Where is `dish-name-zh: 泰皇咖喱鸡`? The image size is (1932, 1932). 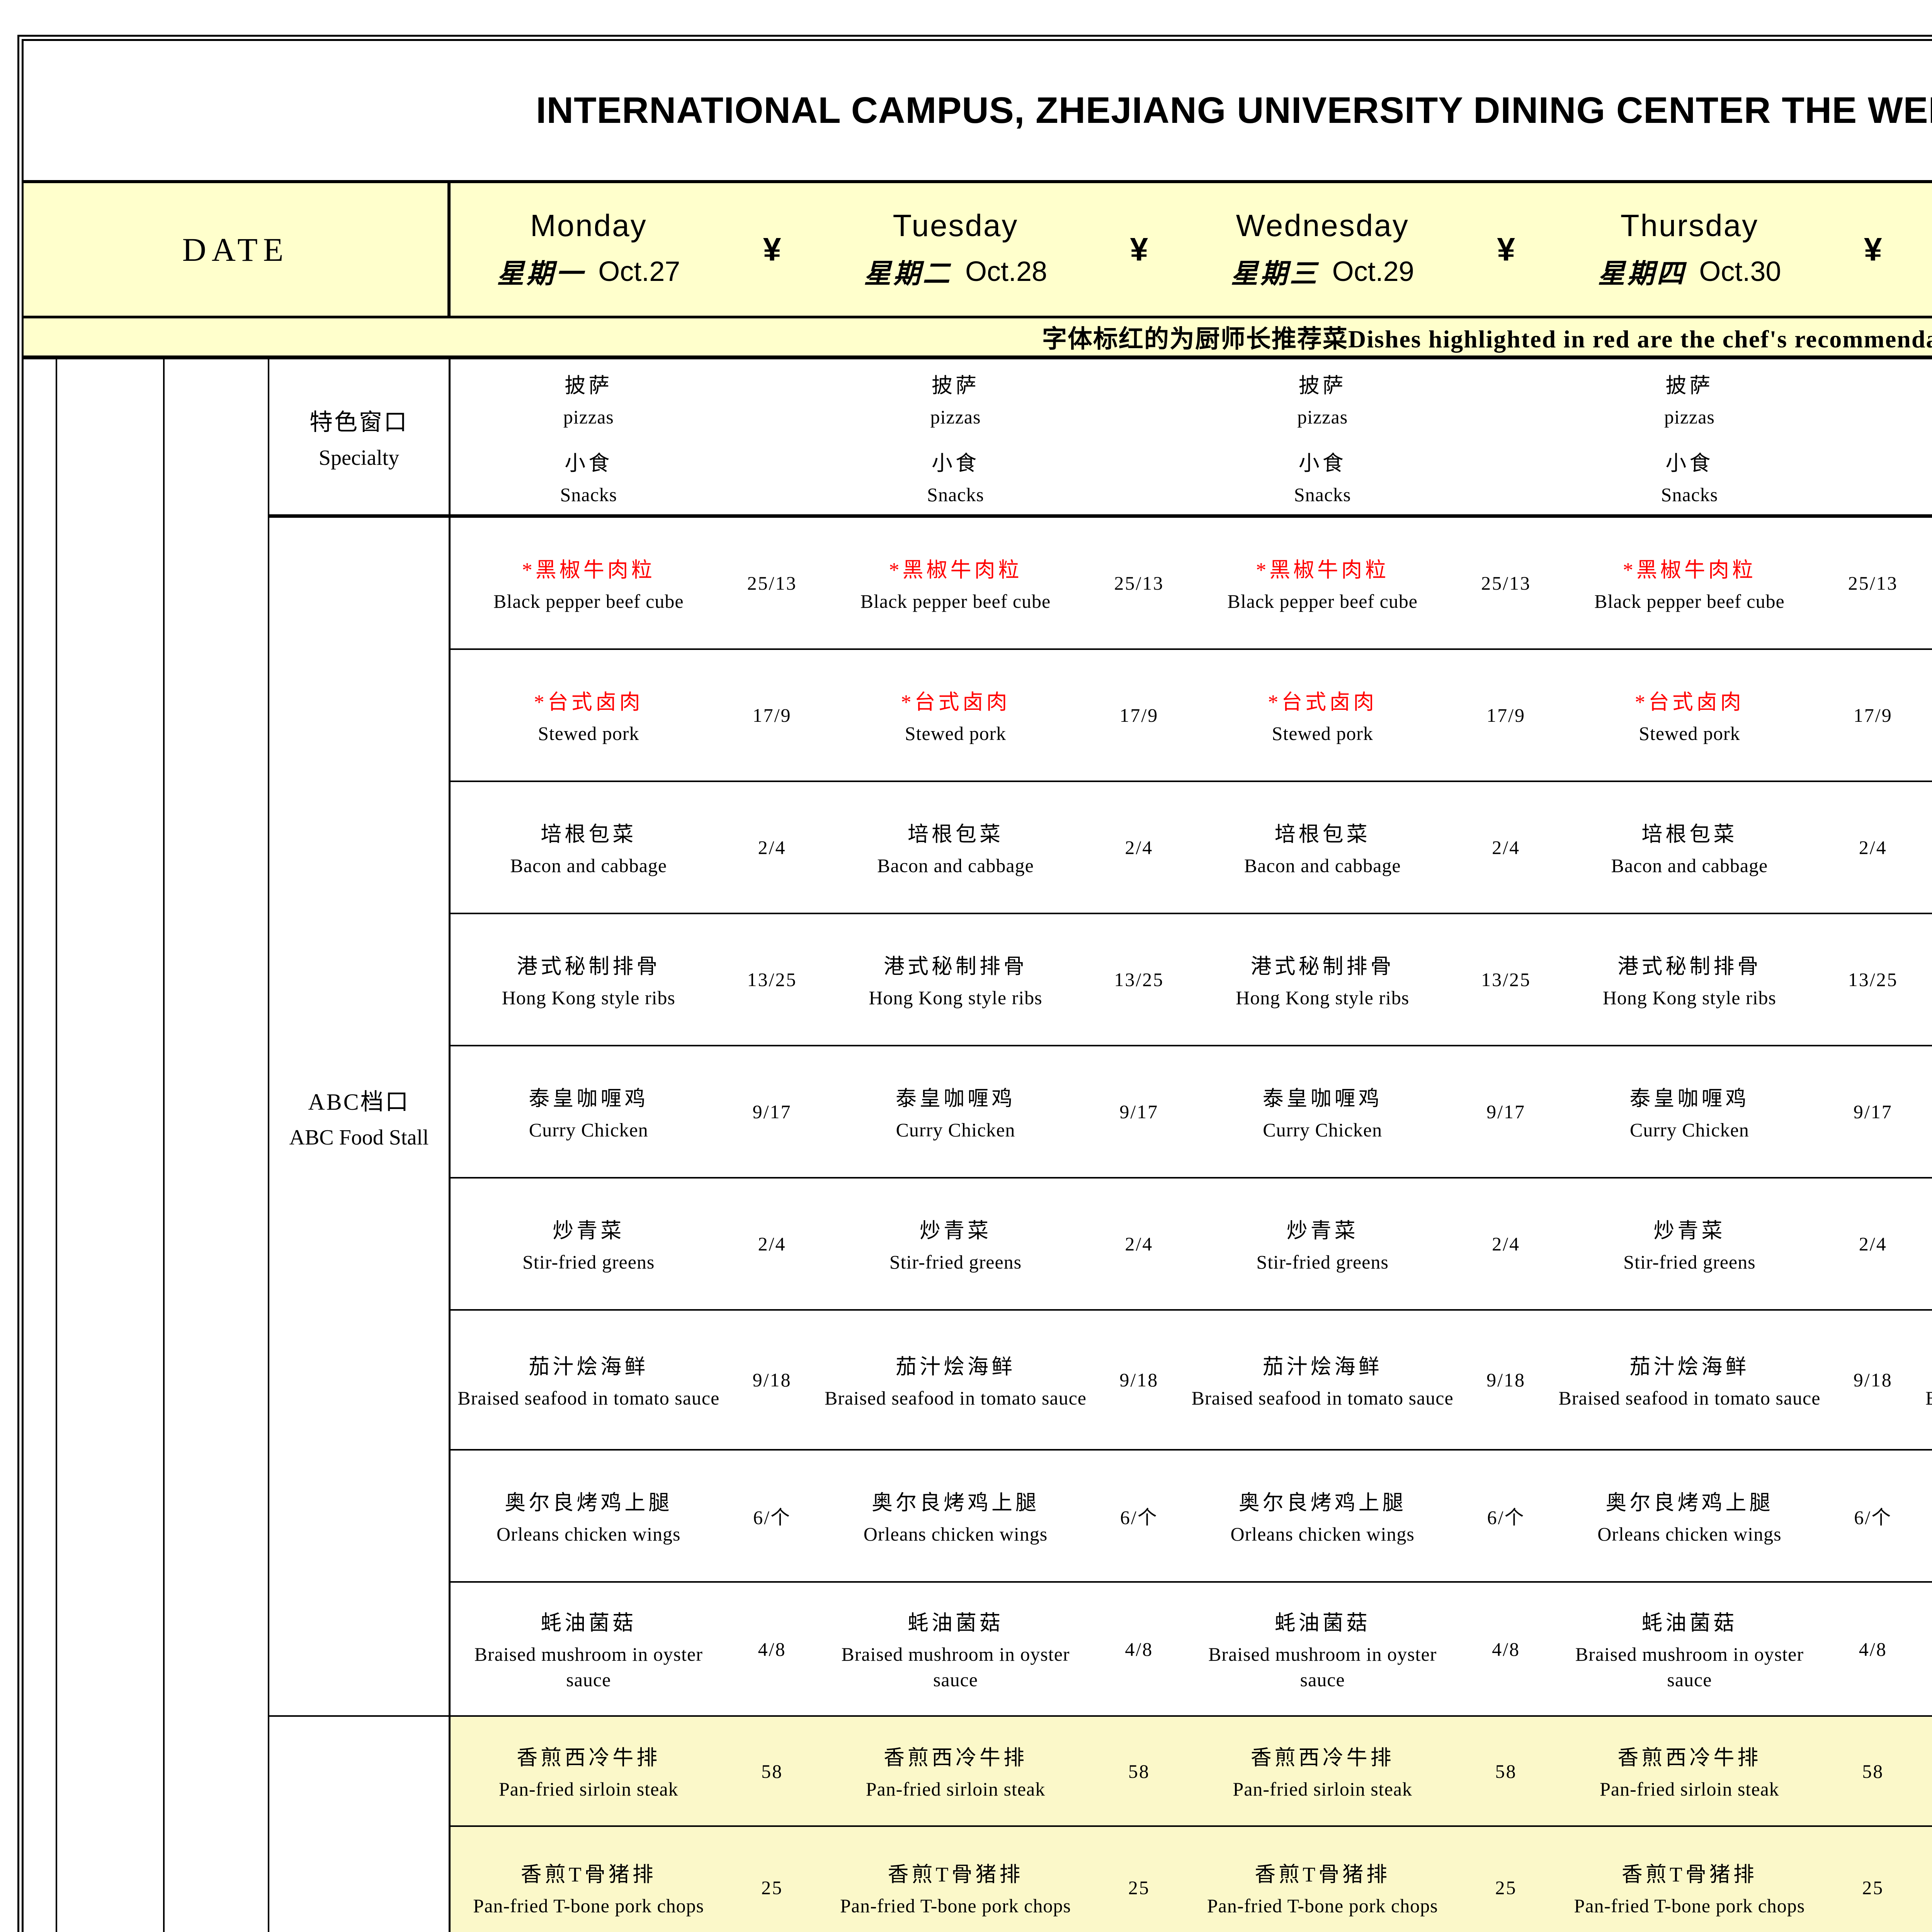
dish-name-zh: 泰皇咖喱鸡 is located at coordinates (1322, 1099).